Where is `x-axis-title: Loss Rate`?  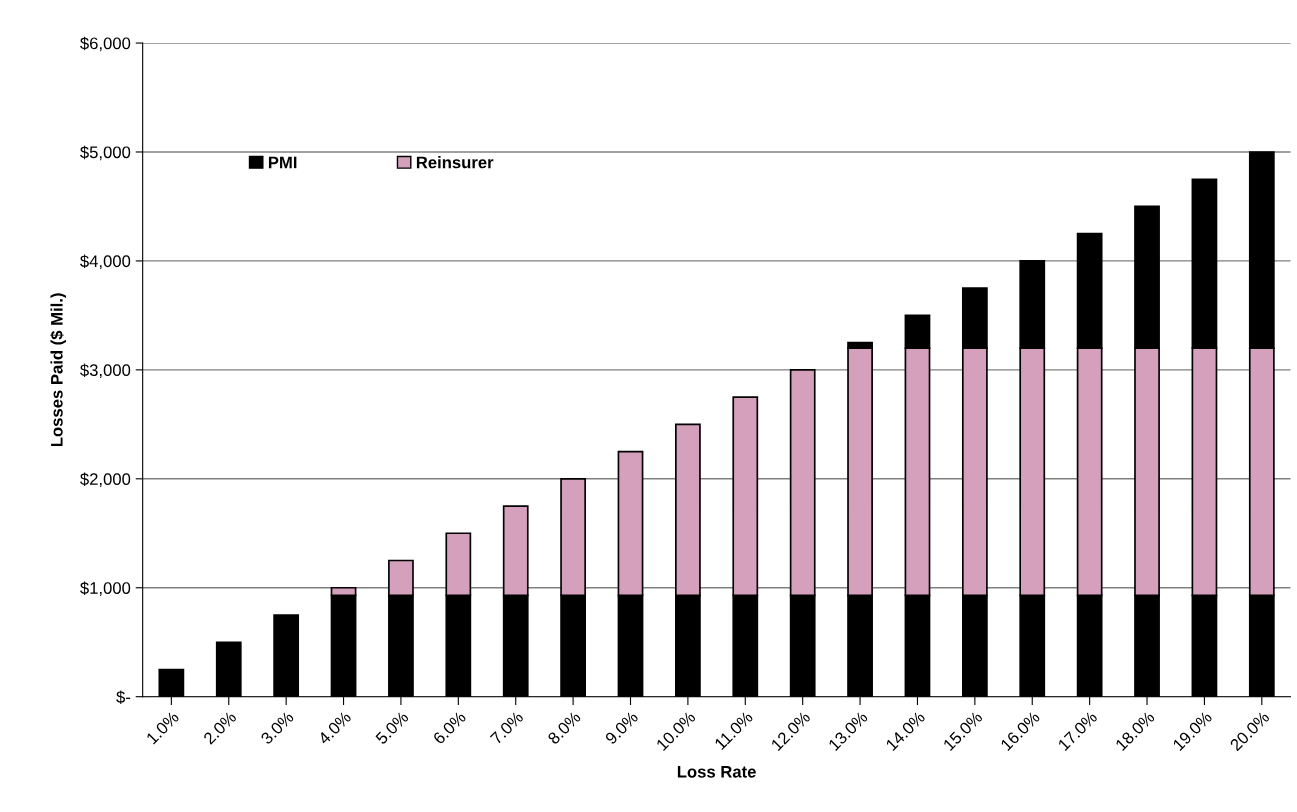
x-axis-title: Loss Rate is located at coordinates (716, 772).